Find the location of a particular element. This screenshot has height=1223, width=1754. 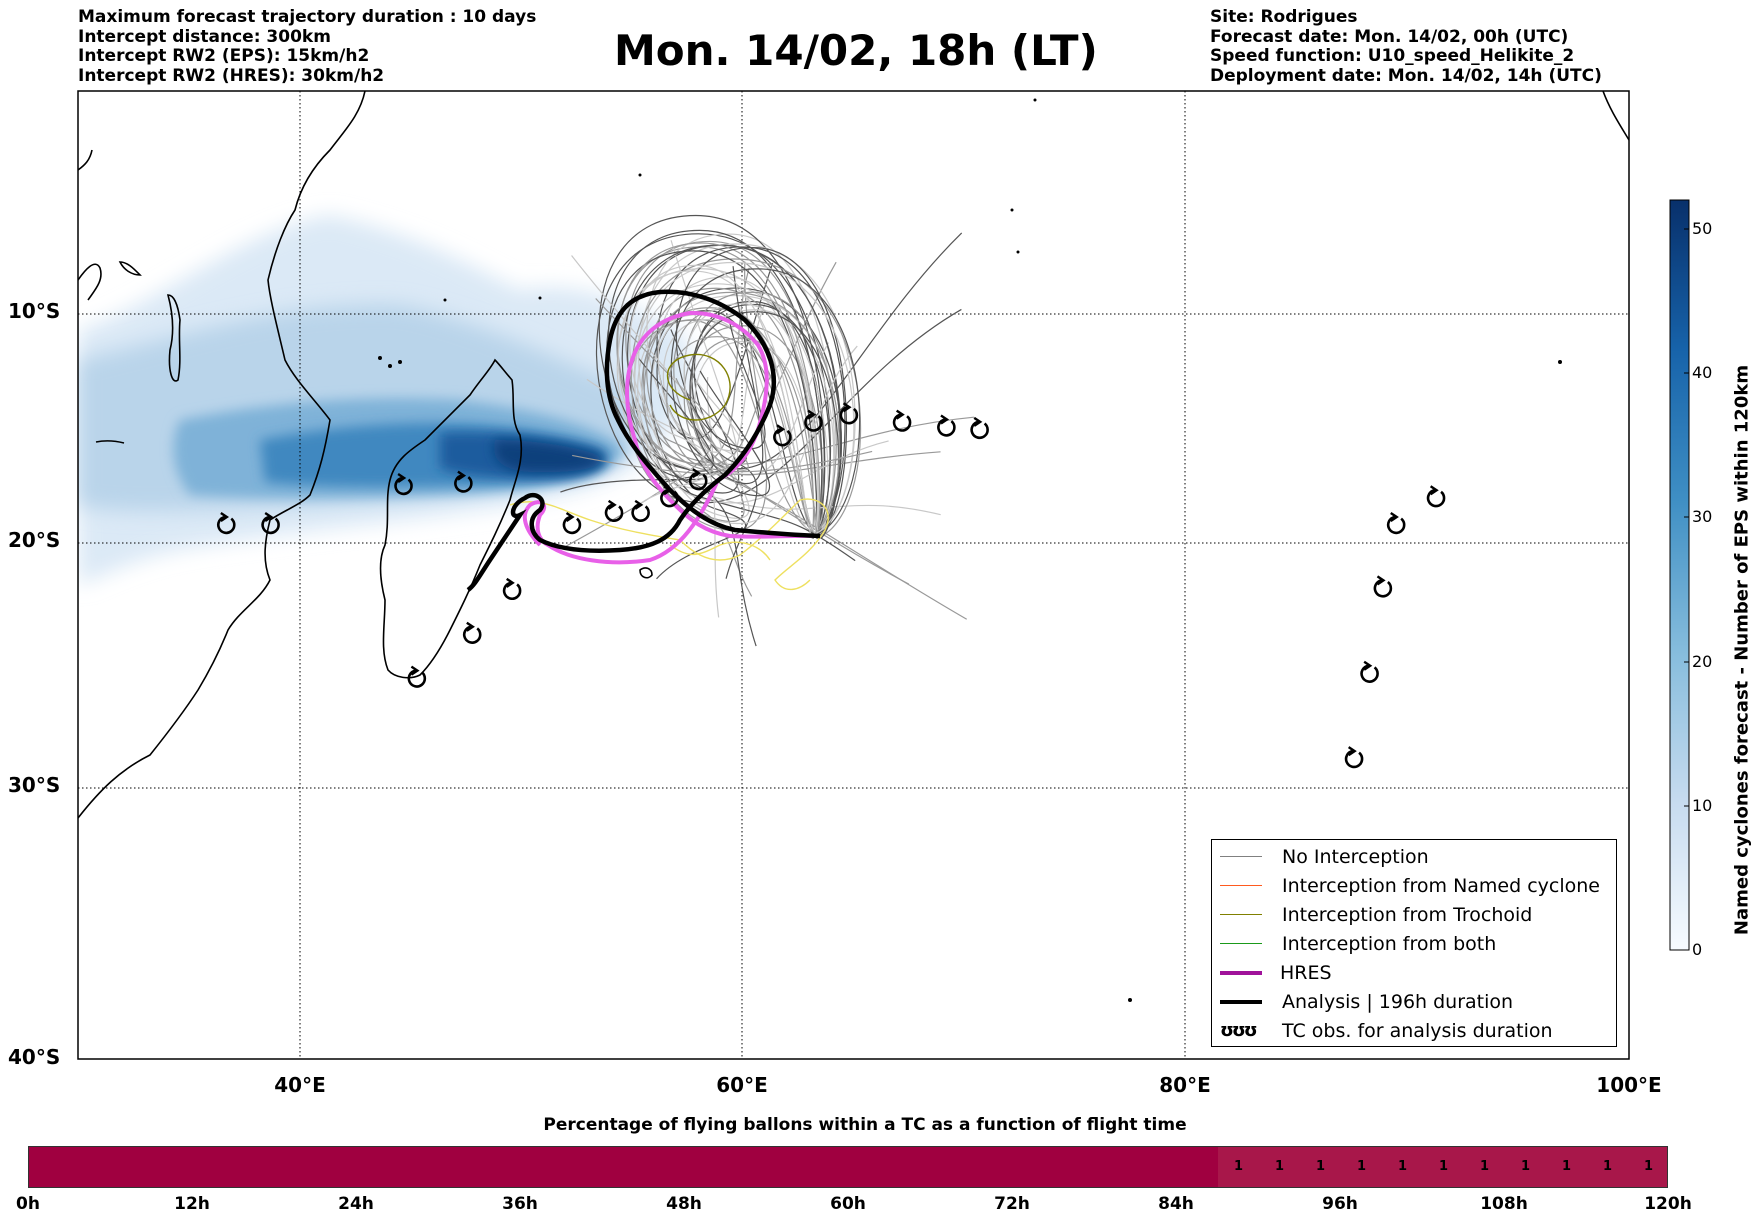

colorbar is located at coordinates (1679, 575).